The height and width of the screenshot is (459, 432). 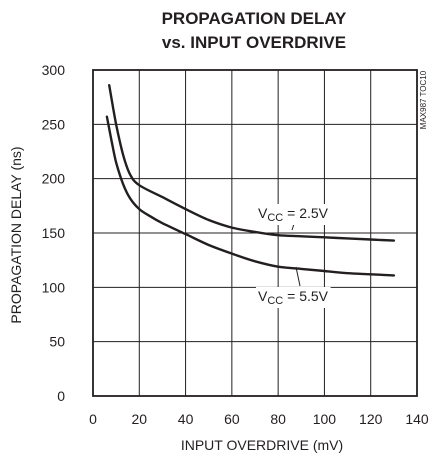 I want to click on x-tick-label: 100, so click(x=325, y=419).